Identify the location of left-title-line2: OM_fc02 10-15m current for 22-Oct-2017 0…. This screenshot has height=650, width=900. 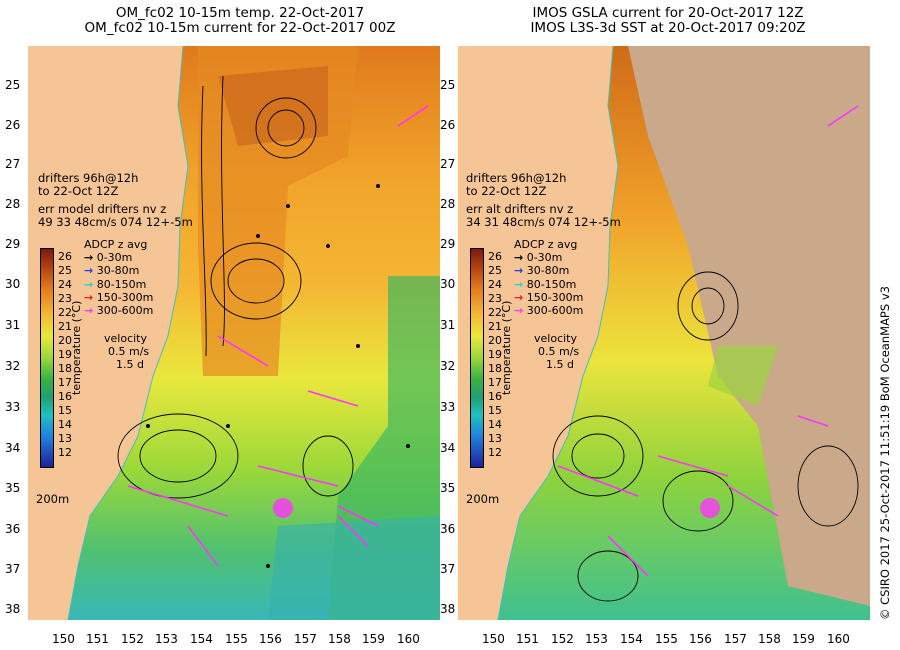
(240, 28).